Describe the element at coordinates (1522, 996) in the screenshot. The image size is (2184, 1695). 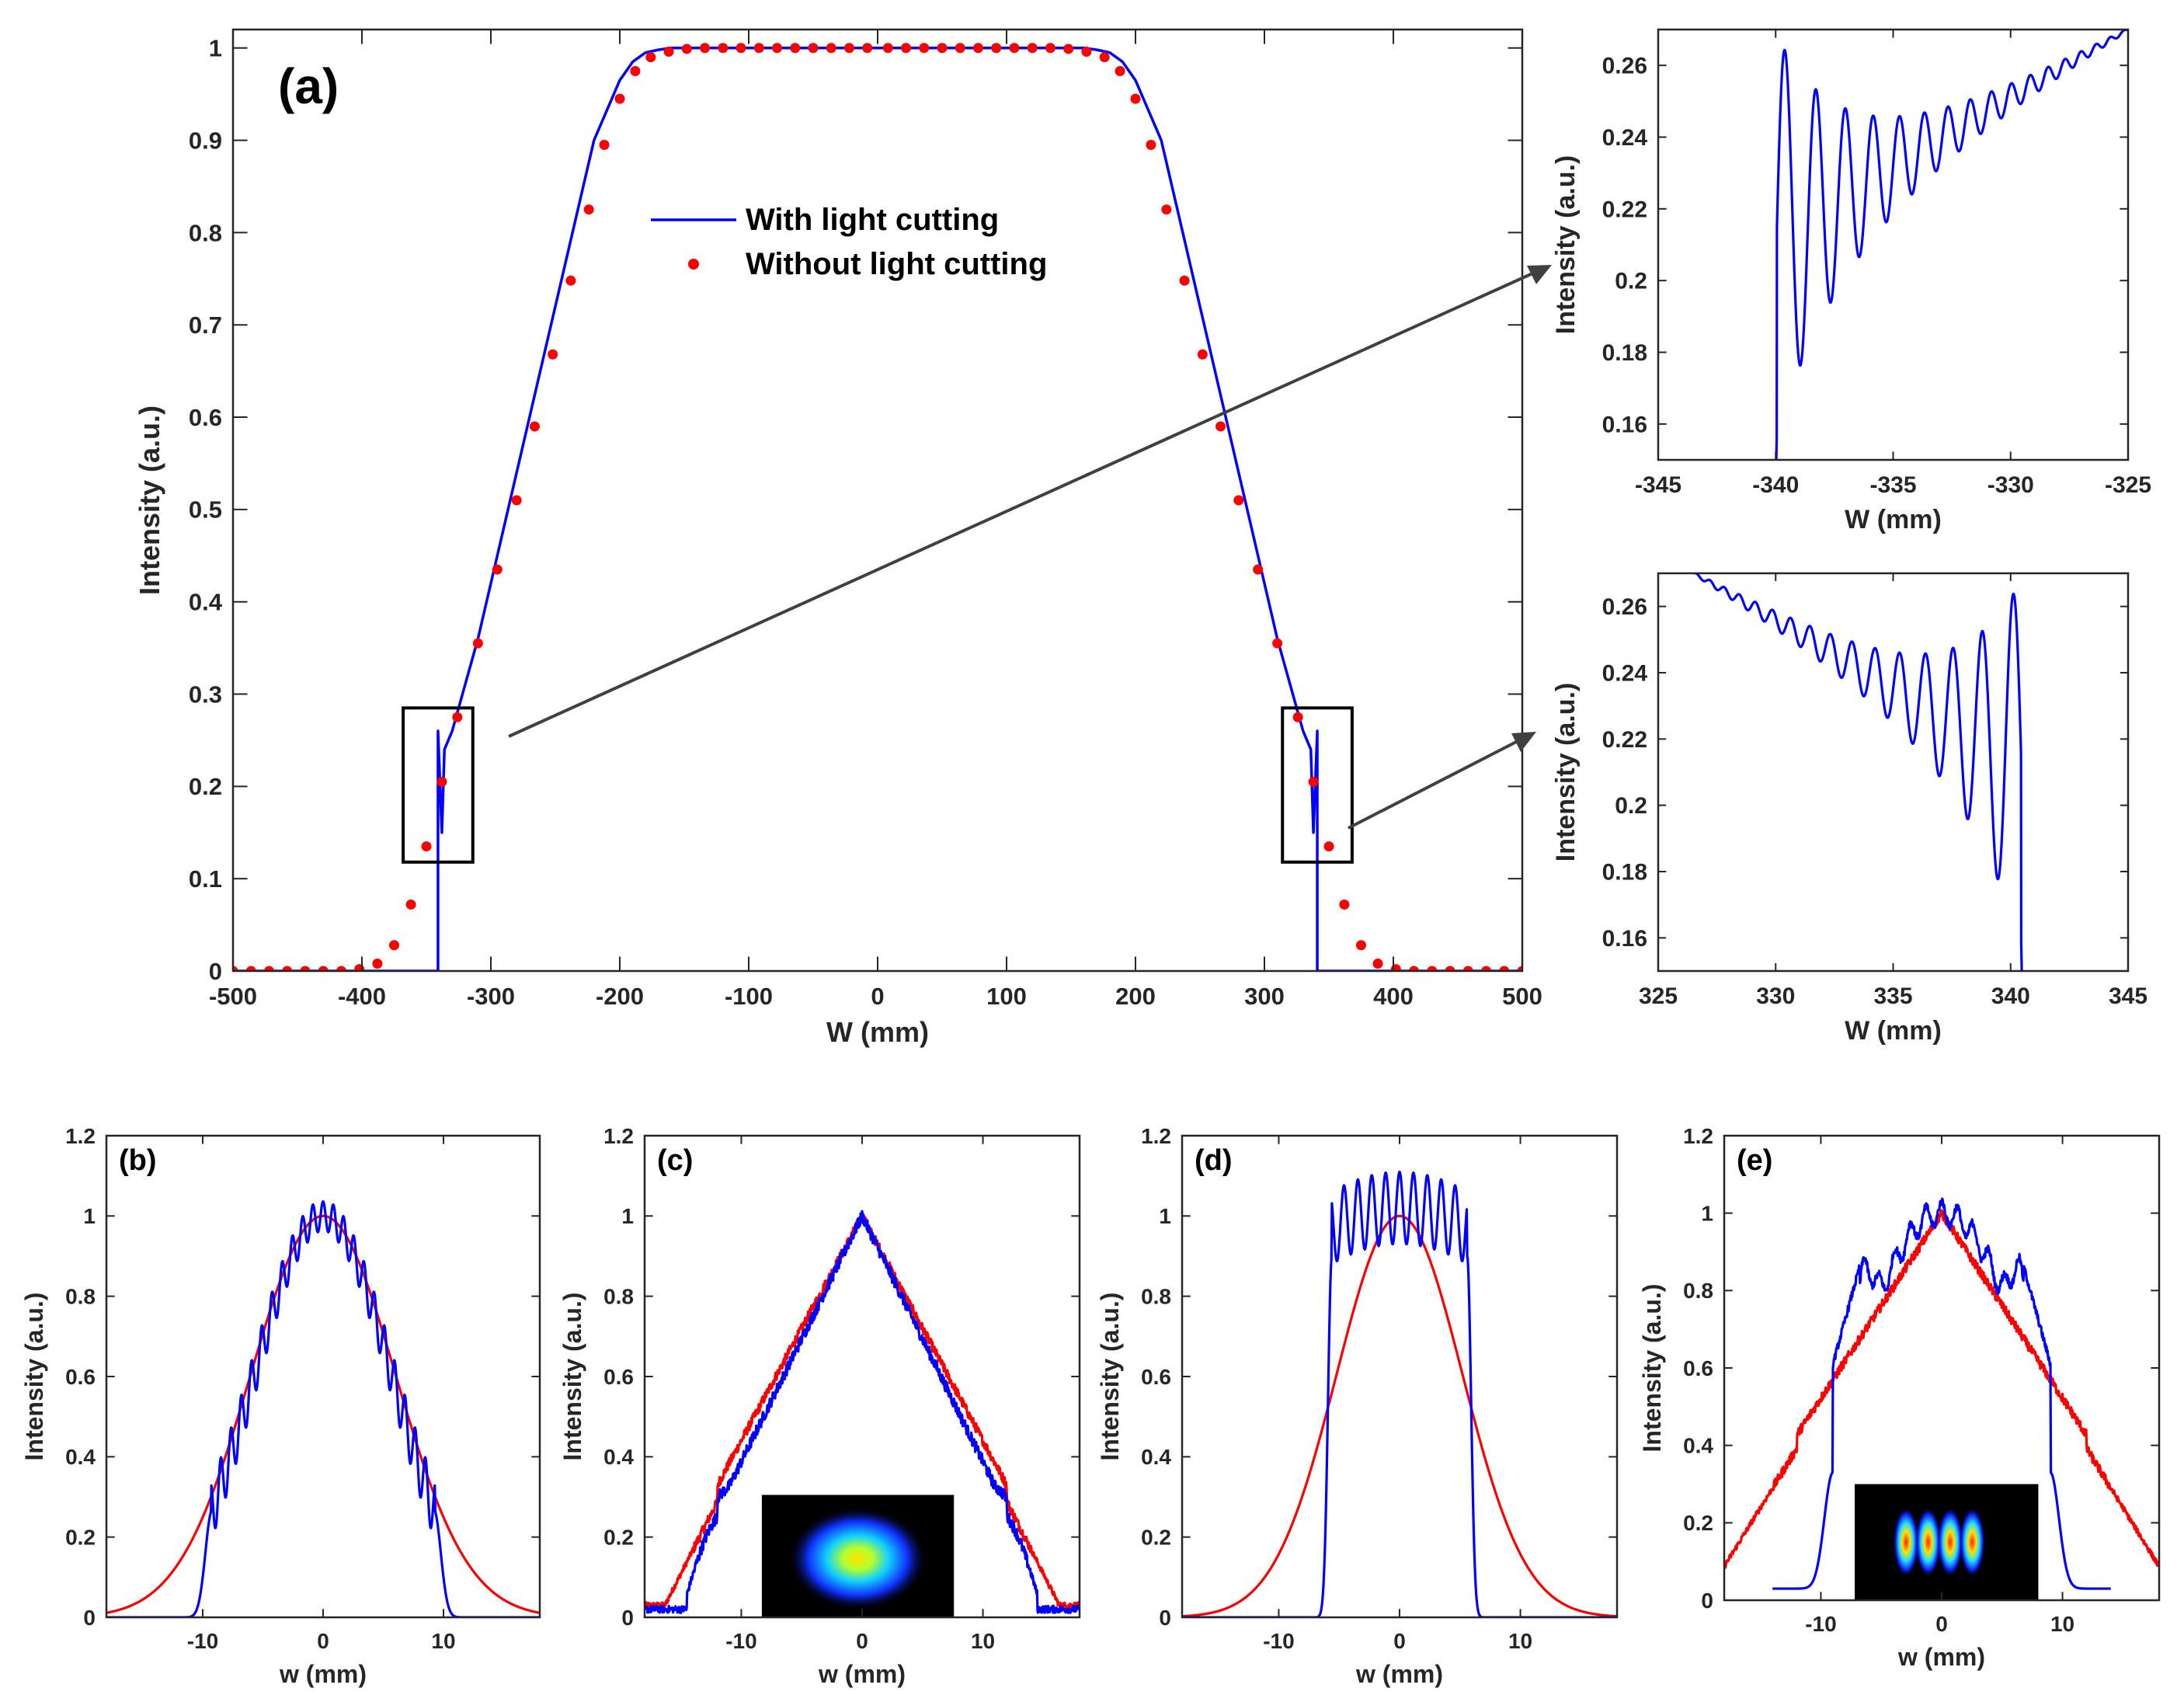
I see `x-tick-label: 500` at that location.